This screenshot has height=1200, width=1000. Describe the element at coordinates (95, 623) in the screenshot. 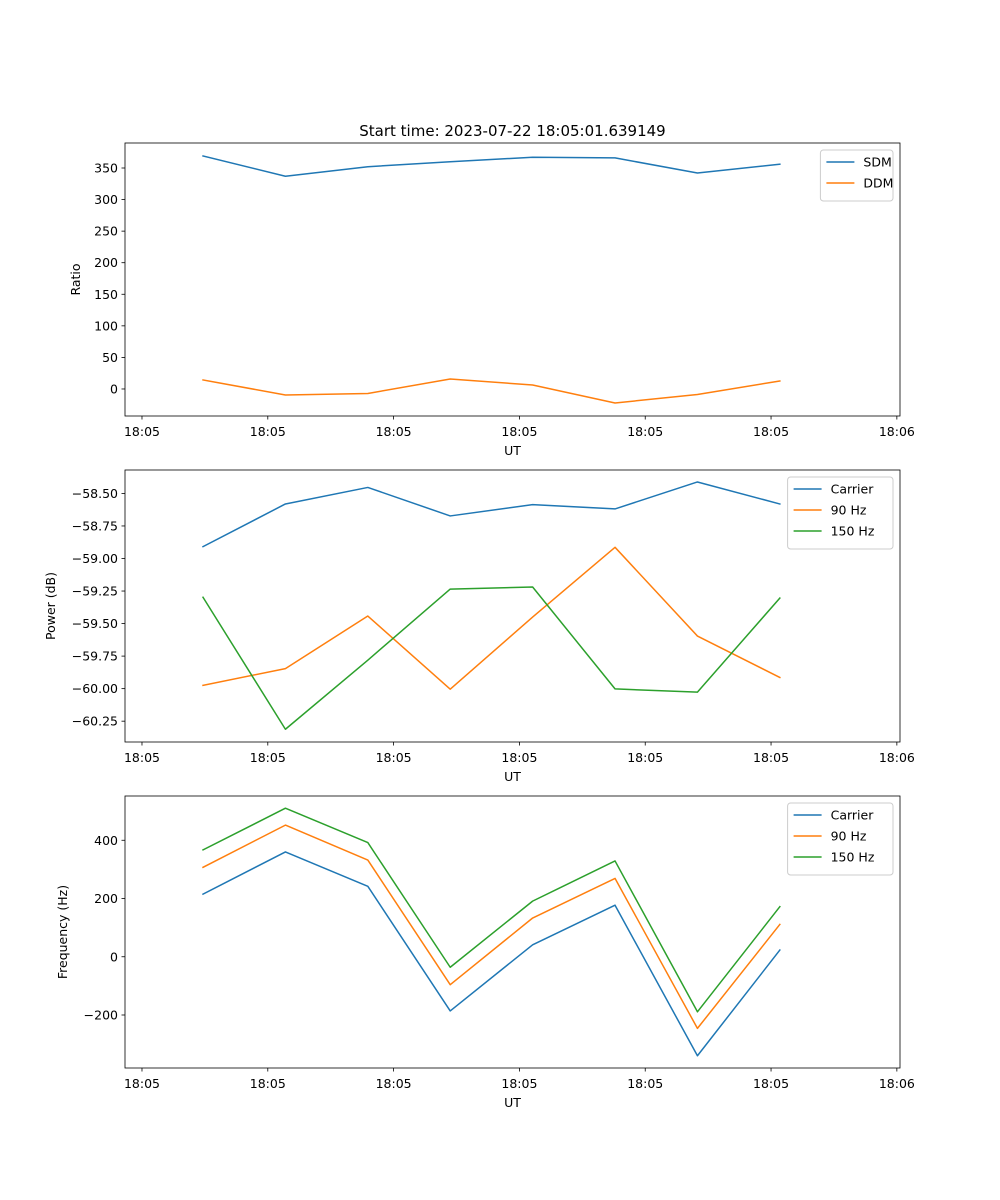

I see `y-tick-label: −59.50` at that location.